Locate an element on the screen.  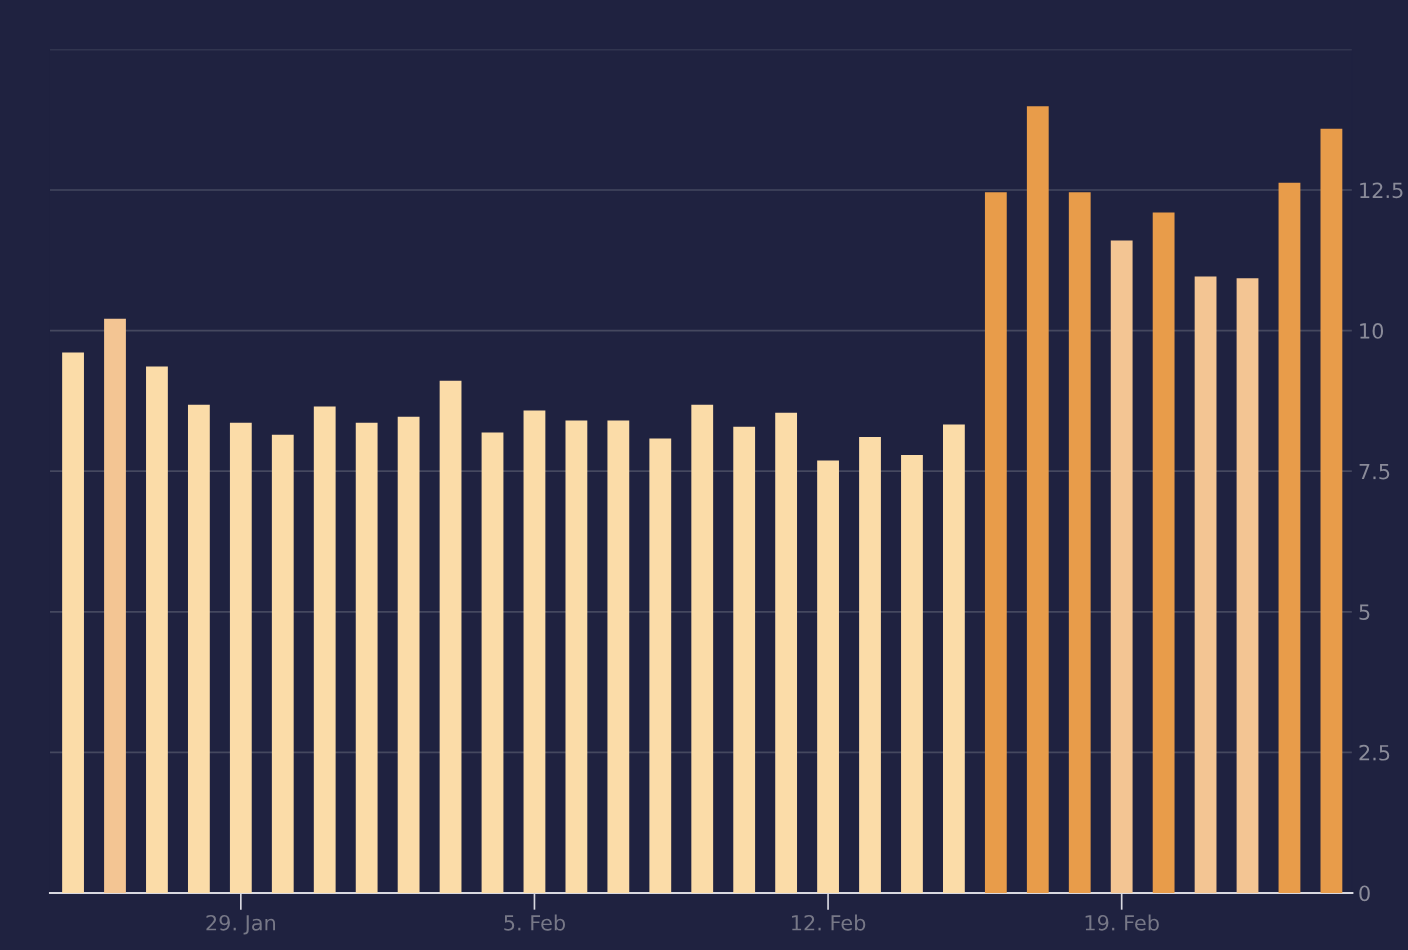
y-tick-label: 2.5 is located at coordinates (1374, 752).